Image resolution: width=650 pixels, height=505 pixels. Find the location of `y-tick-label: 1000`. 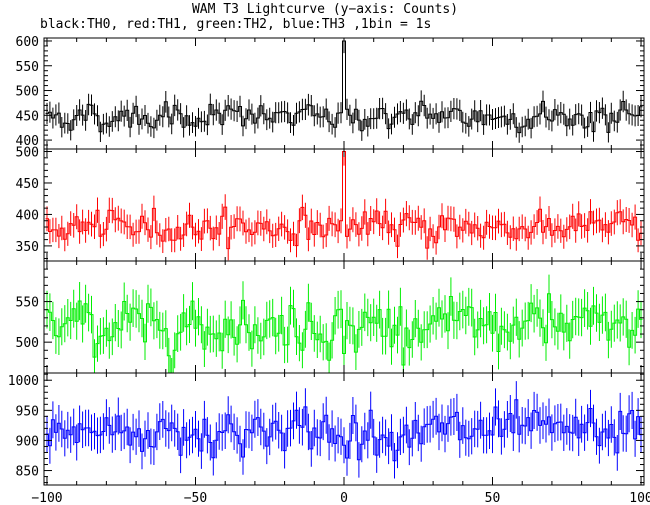

y-tick-label: 1000 is located at coordinates (23, 381).